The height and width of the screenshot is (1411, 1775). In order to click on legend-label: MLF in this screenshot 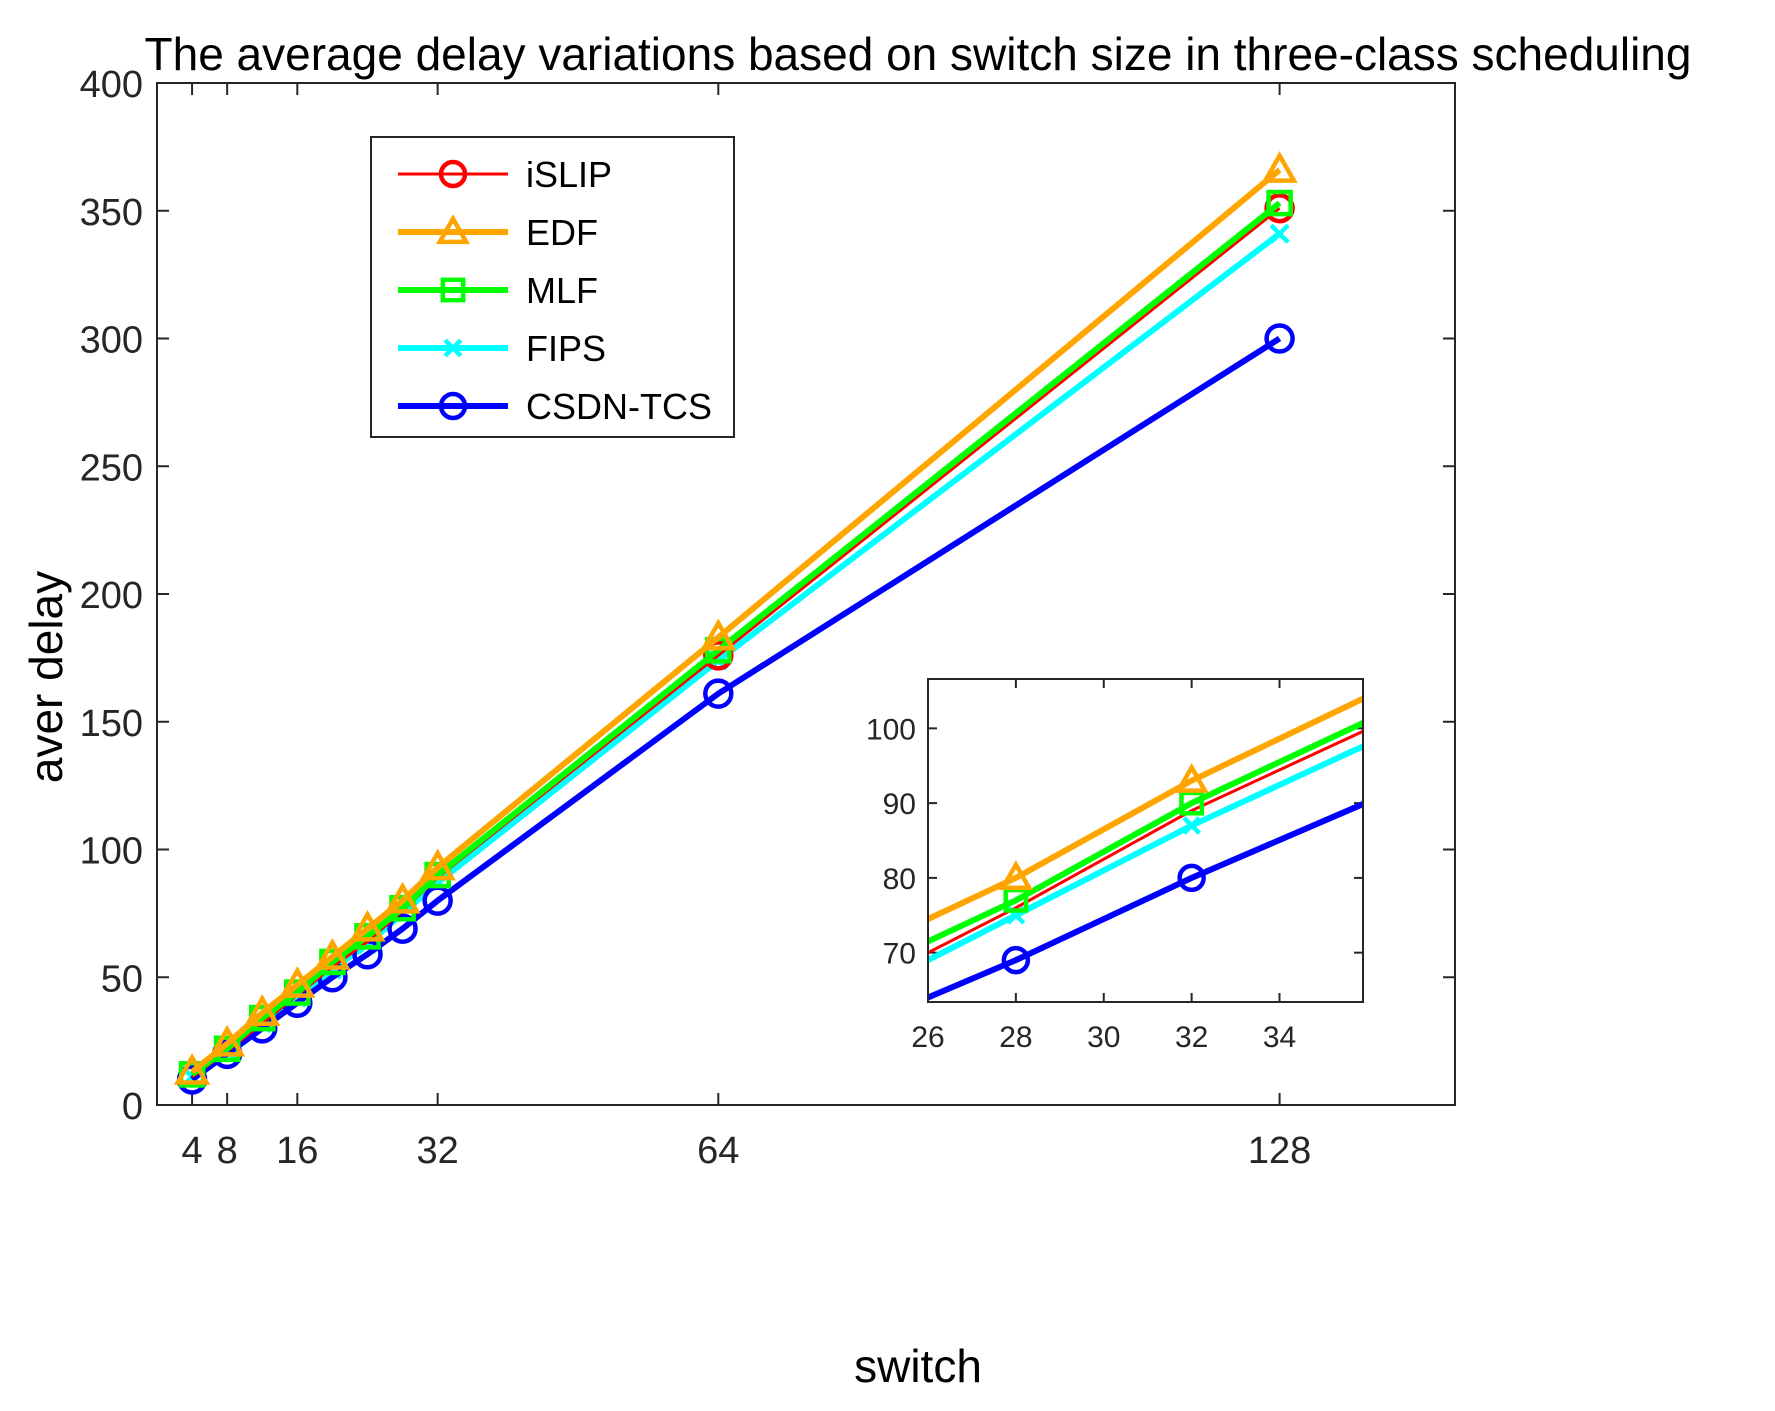, I will do `click(562, 290)`.